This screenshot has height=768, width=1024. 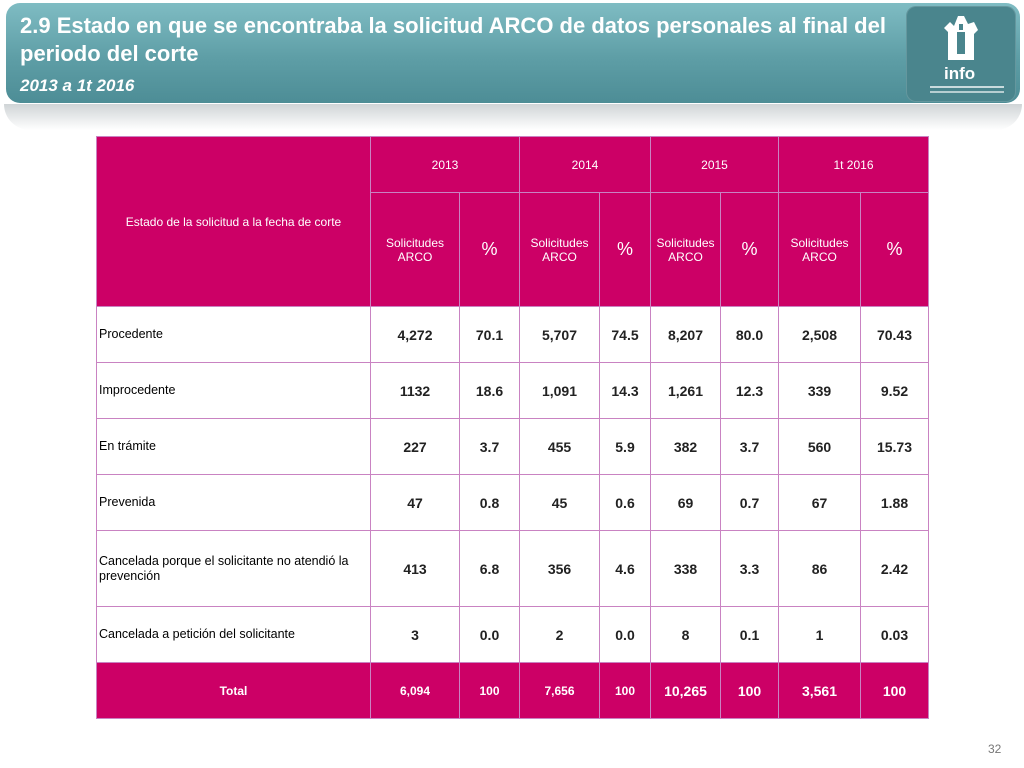 What do you see at coordinates (819, 634) in the screenshot?
I see `row-value: 1` at bounding box center [819, 634].